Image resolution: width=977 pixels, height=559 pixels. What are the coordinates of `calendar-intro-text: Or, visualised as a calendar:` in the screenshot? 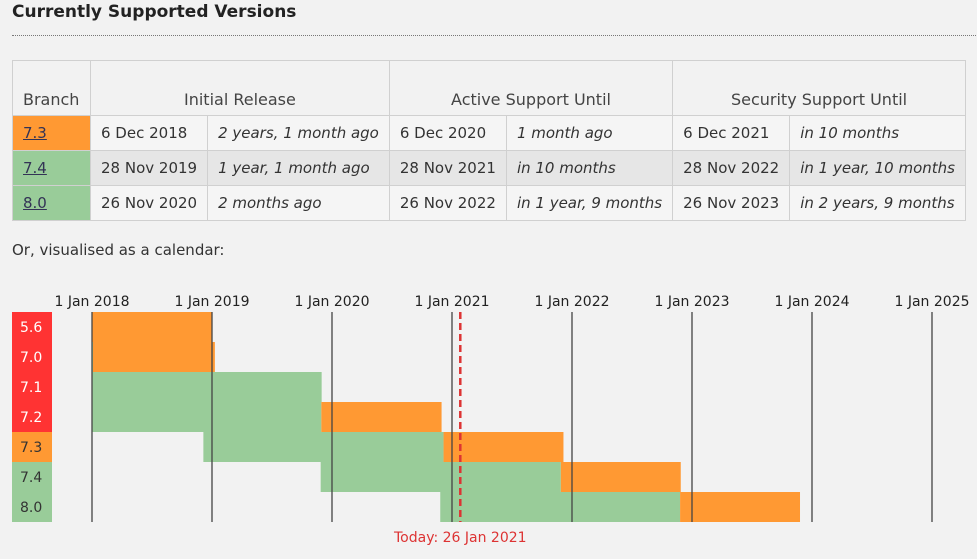 It's located at (118, 250).